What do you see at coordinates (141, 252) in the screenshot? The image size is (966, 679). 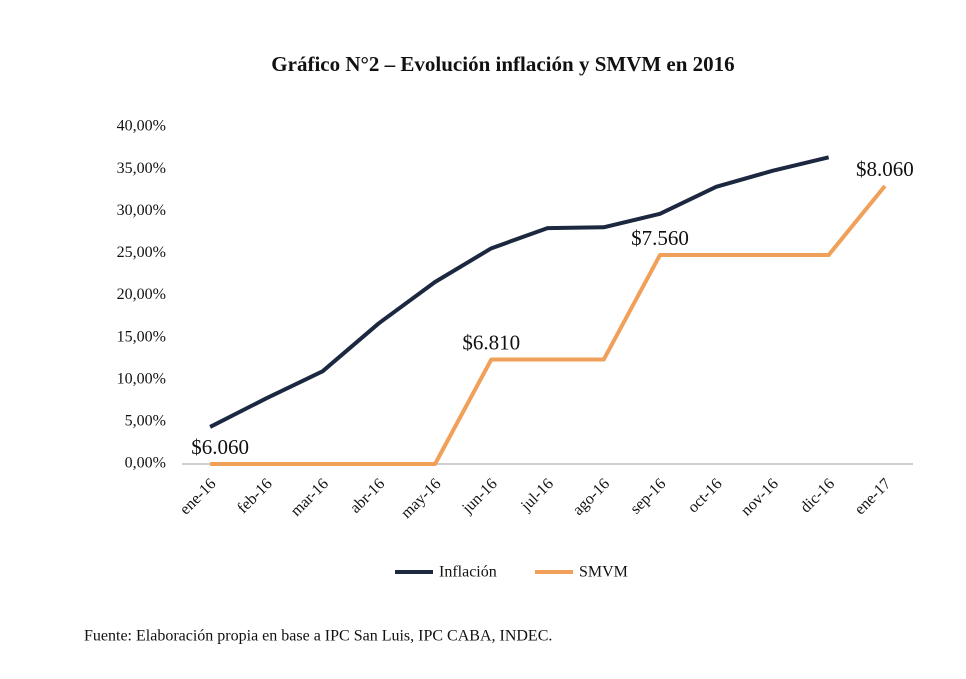 I see `y-tick-label: 25,00%` at bounding box center [141, 252].